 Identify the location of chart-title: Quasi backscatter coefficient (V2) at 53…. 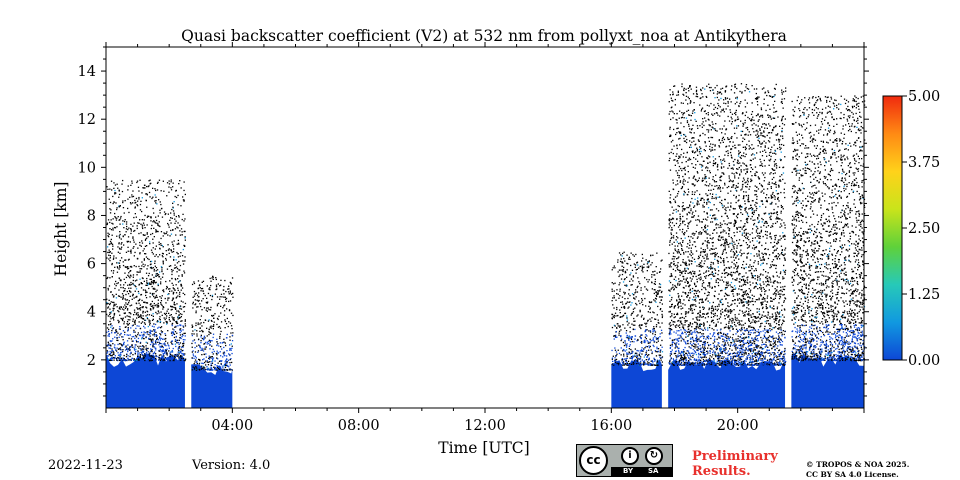
(484, 36).